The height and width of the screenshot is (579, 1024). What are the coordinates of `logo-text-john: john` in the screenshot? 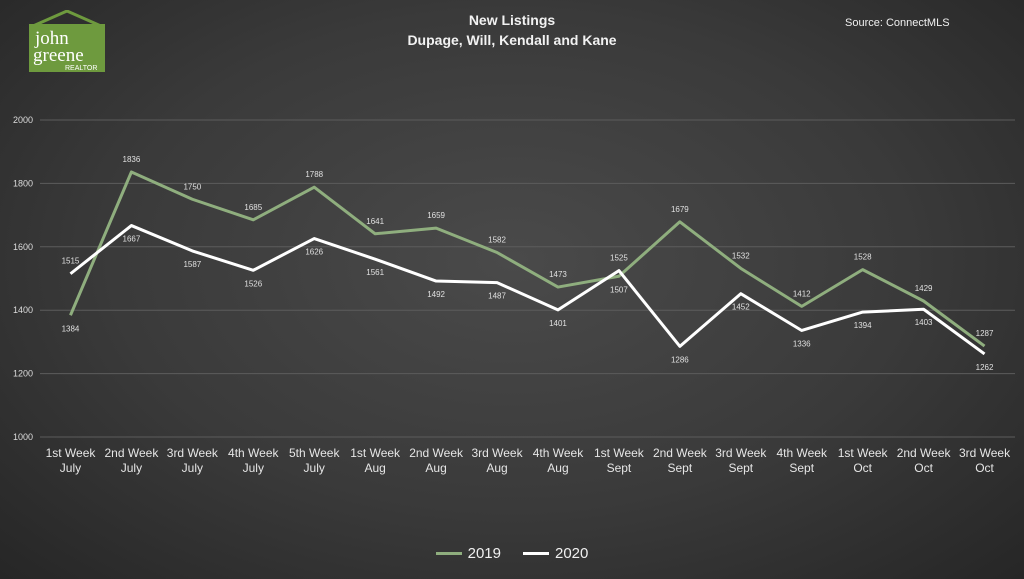 It's located at (51, 38).